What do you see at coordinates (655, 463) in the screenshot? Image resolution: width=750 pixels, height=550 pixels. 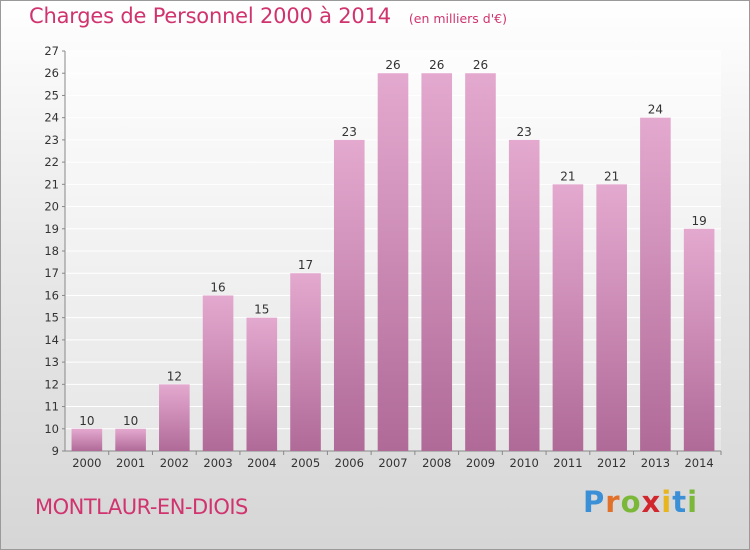 I see `x-tick-label: 2013` at bounding box center [655, 463].